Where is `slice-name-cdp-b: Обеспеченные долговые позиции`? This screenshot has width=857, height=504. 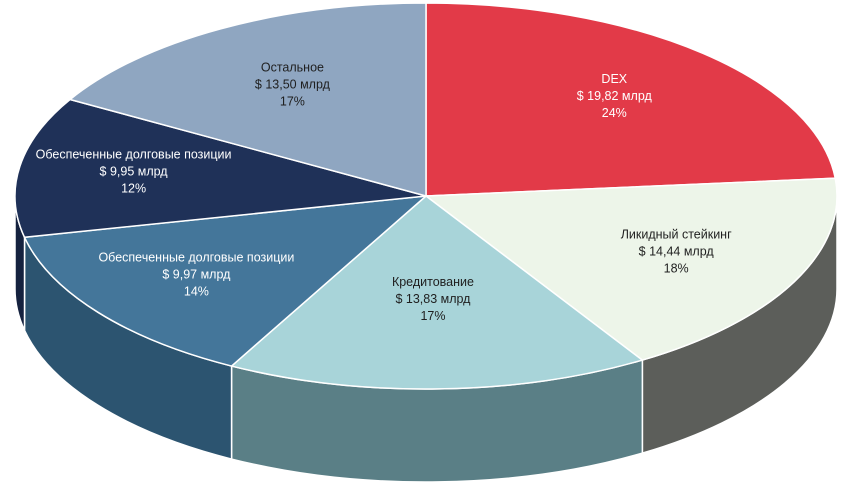
slice-name-cdp-b: Обеспеченные долговые позиции is located at coordinates (134, 155).